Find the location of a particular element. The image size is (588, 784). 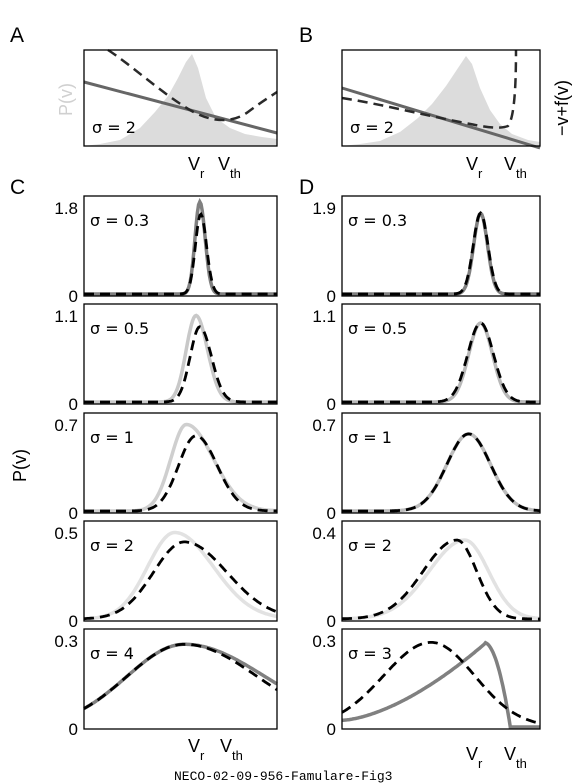

panel-d-row-2: σ = 0.5 1.1 0 is located at coordinates (426, 358).